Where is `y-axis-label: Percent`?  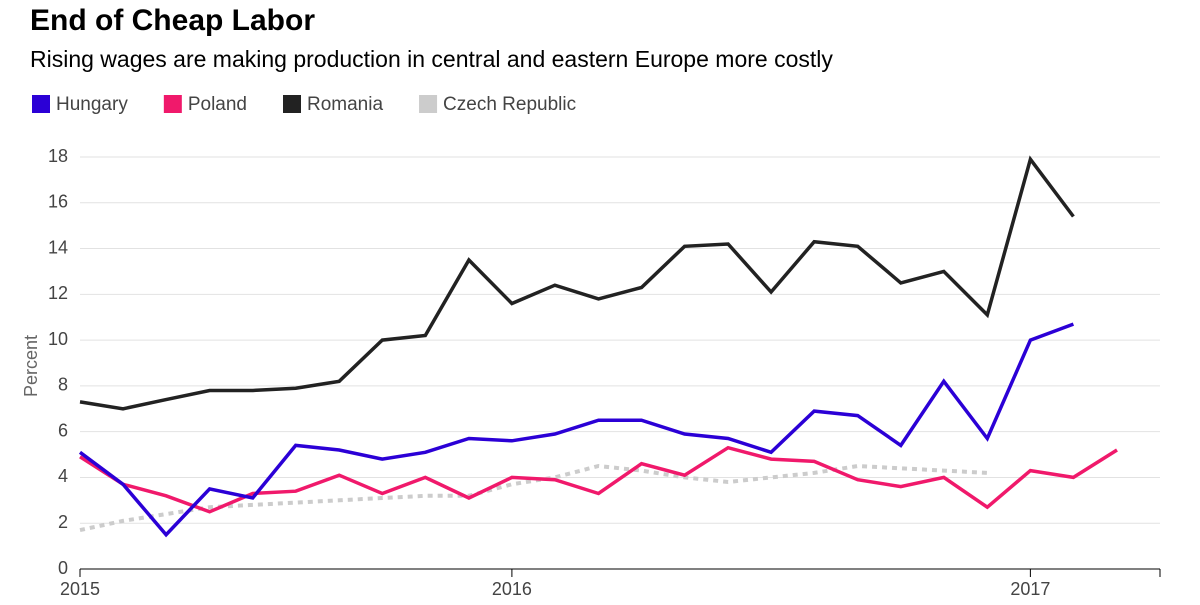
y-axis-label: Percent is located at coordinates (31, 366).